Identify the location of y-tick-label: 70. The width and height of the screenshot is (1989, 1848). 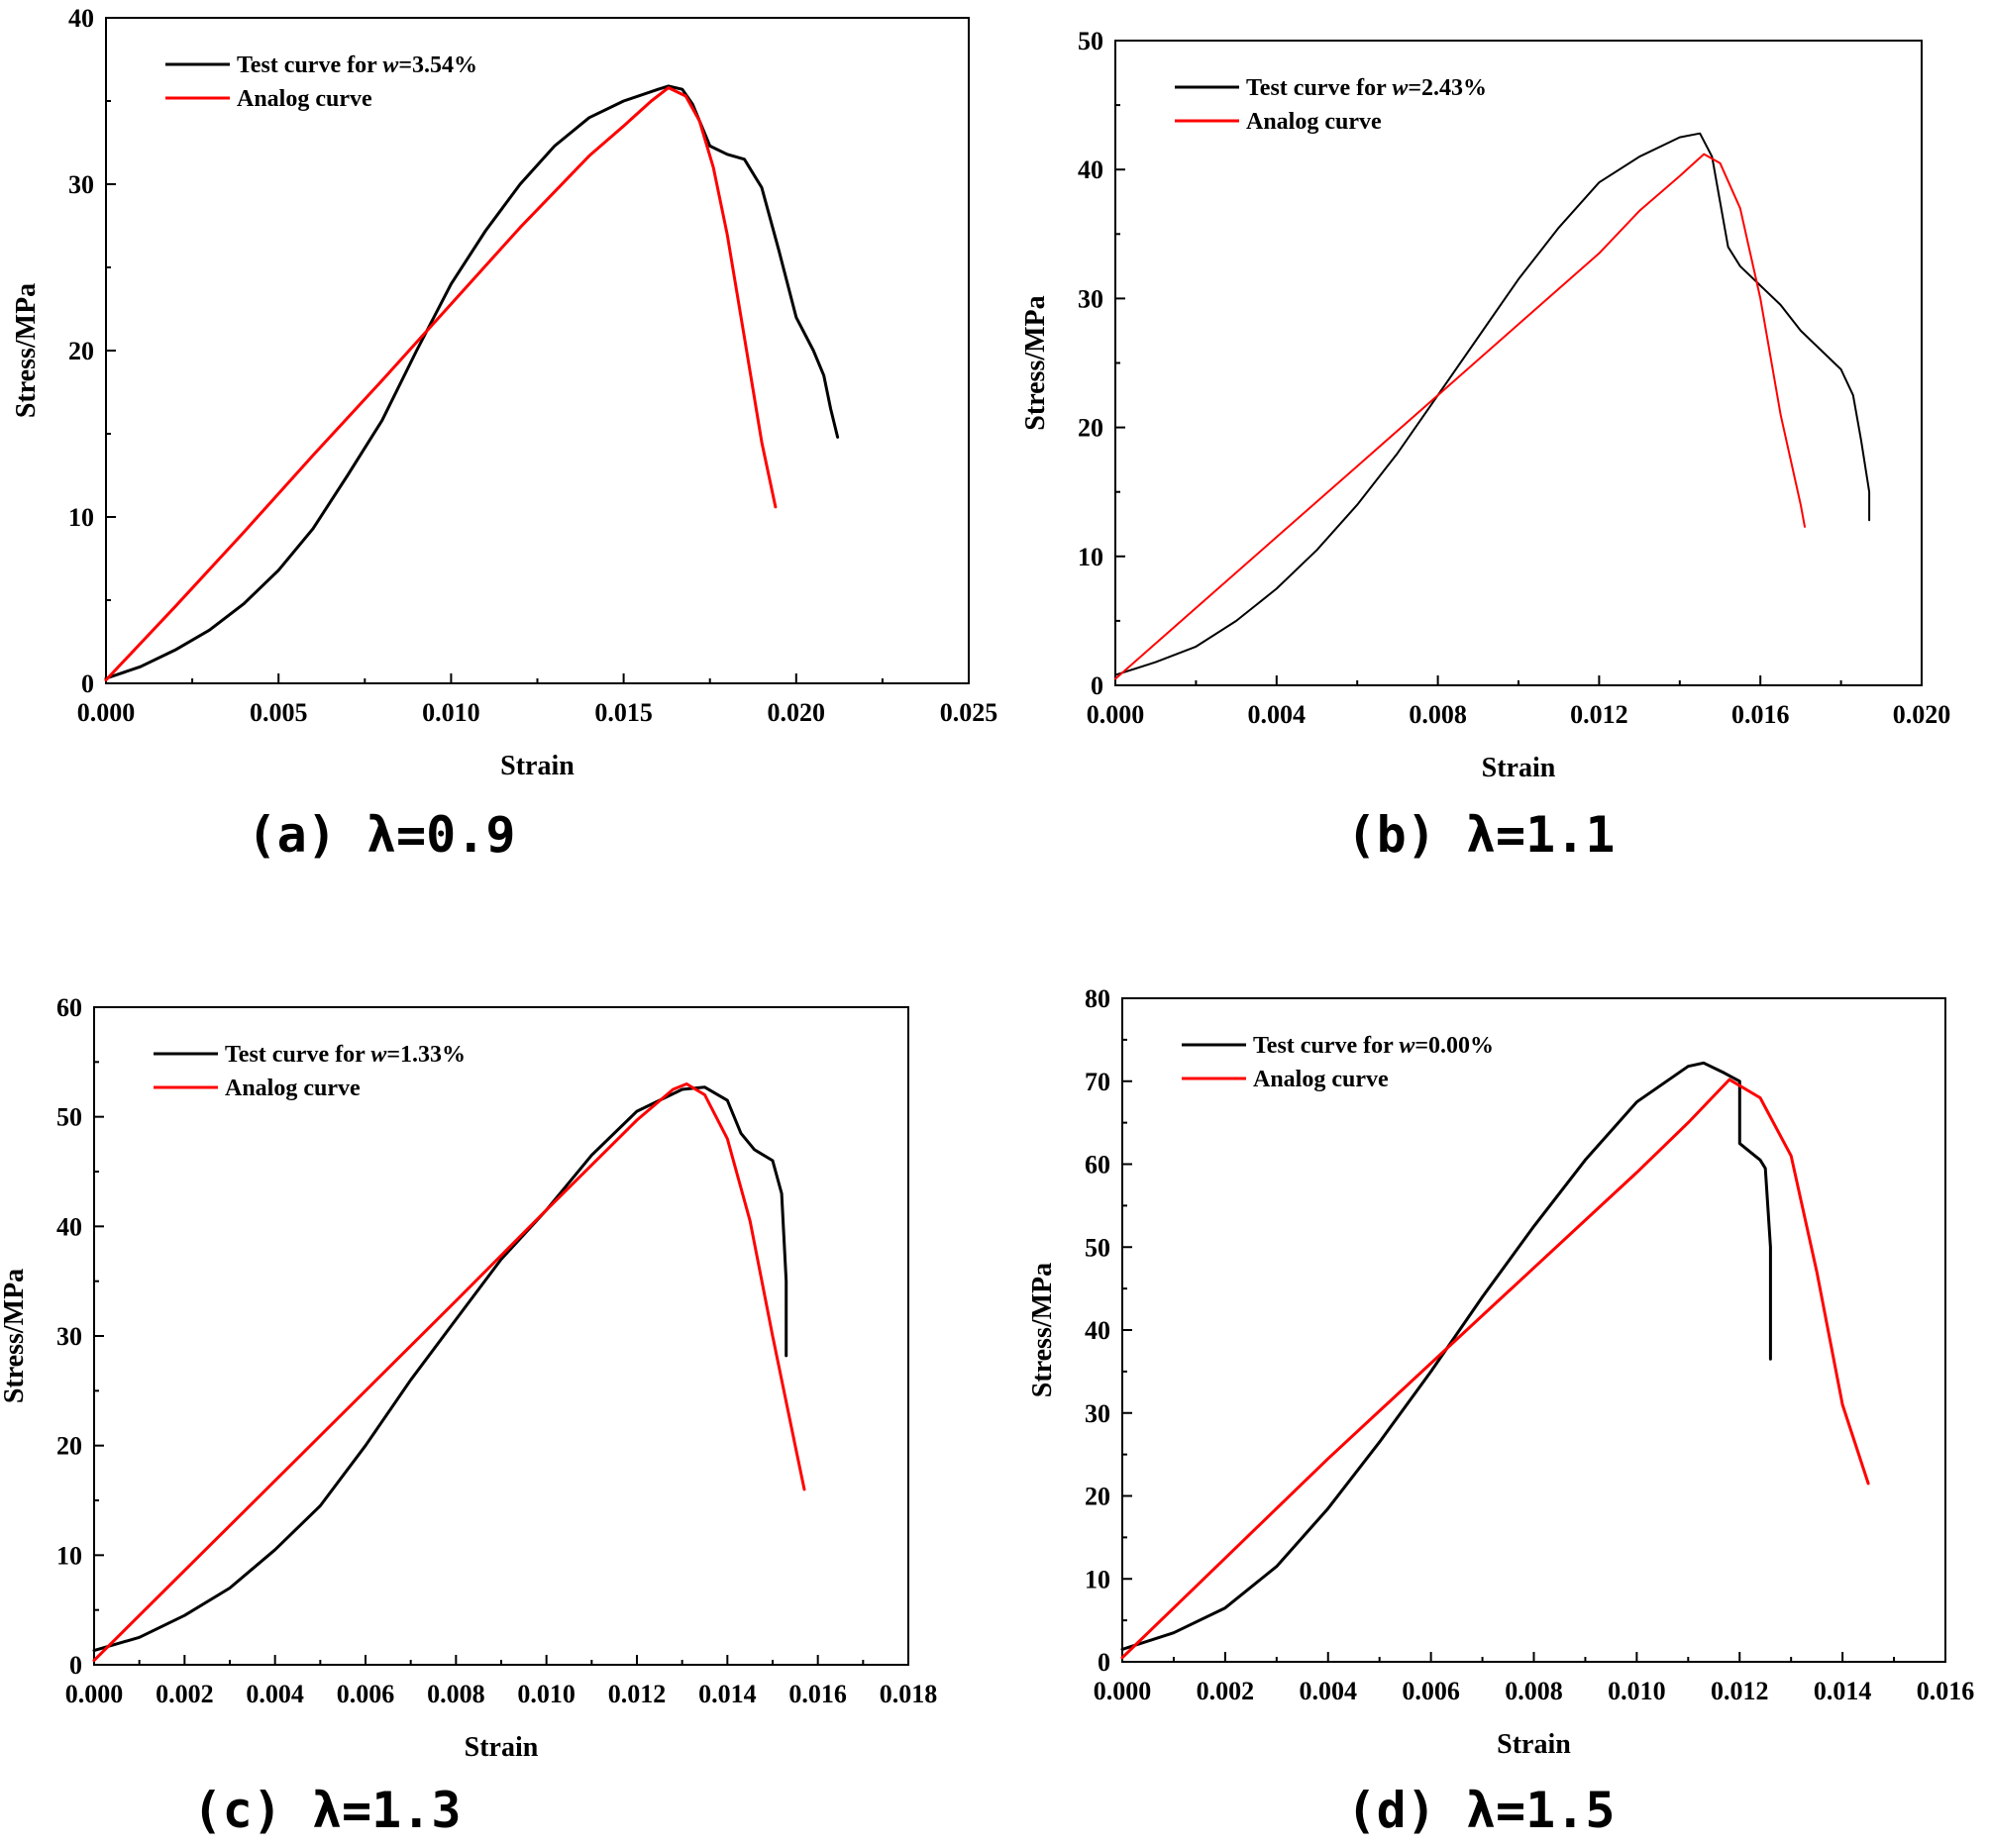
(1097, 1082).